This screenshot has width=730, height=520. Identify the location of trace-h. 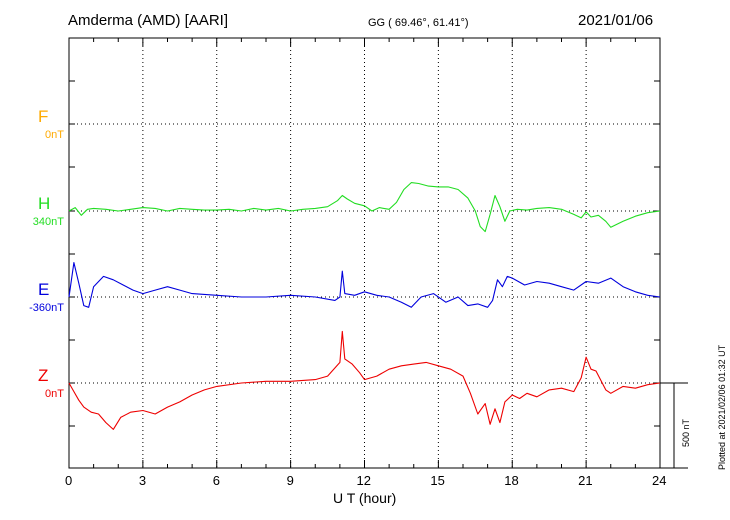
(364, 207).